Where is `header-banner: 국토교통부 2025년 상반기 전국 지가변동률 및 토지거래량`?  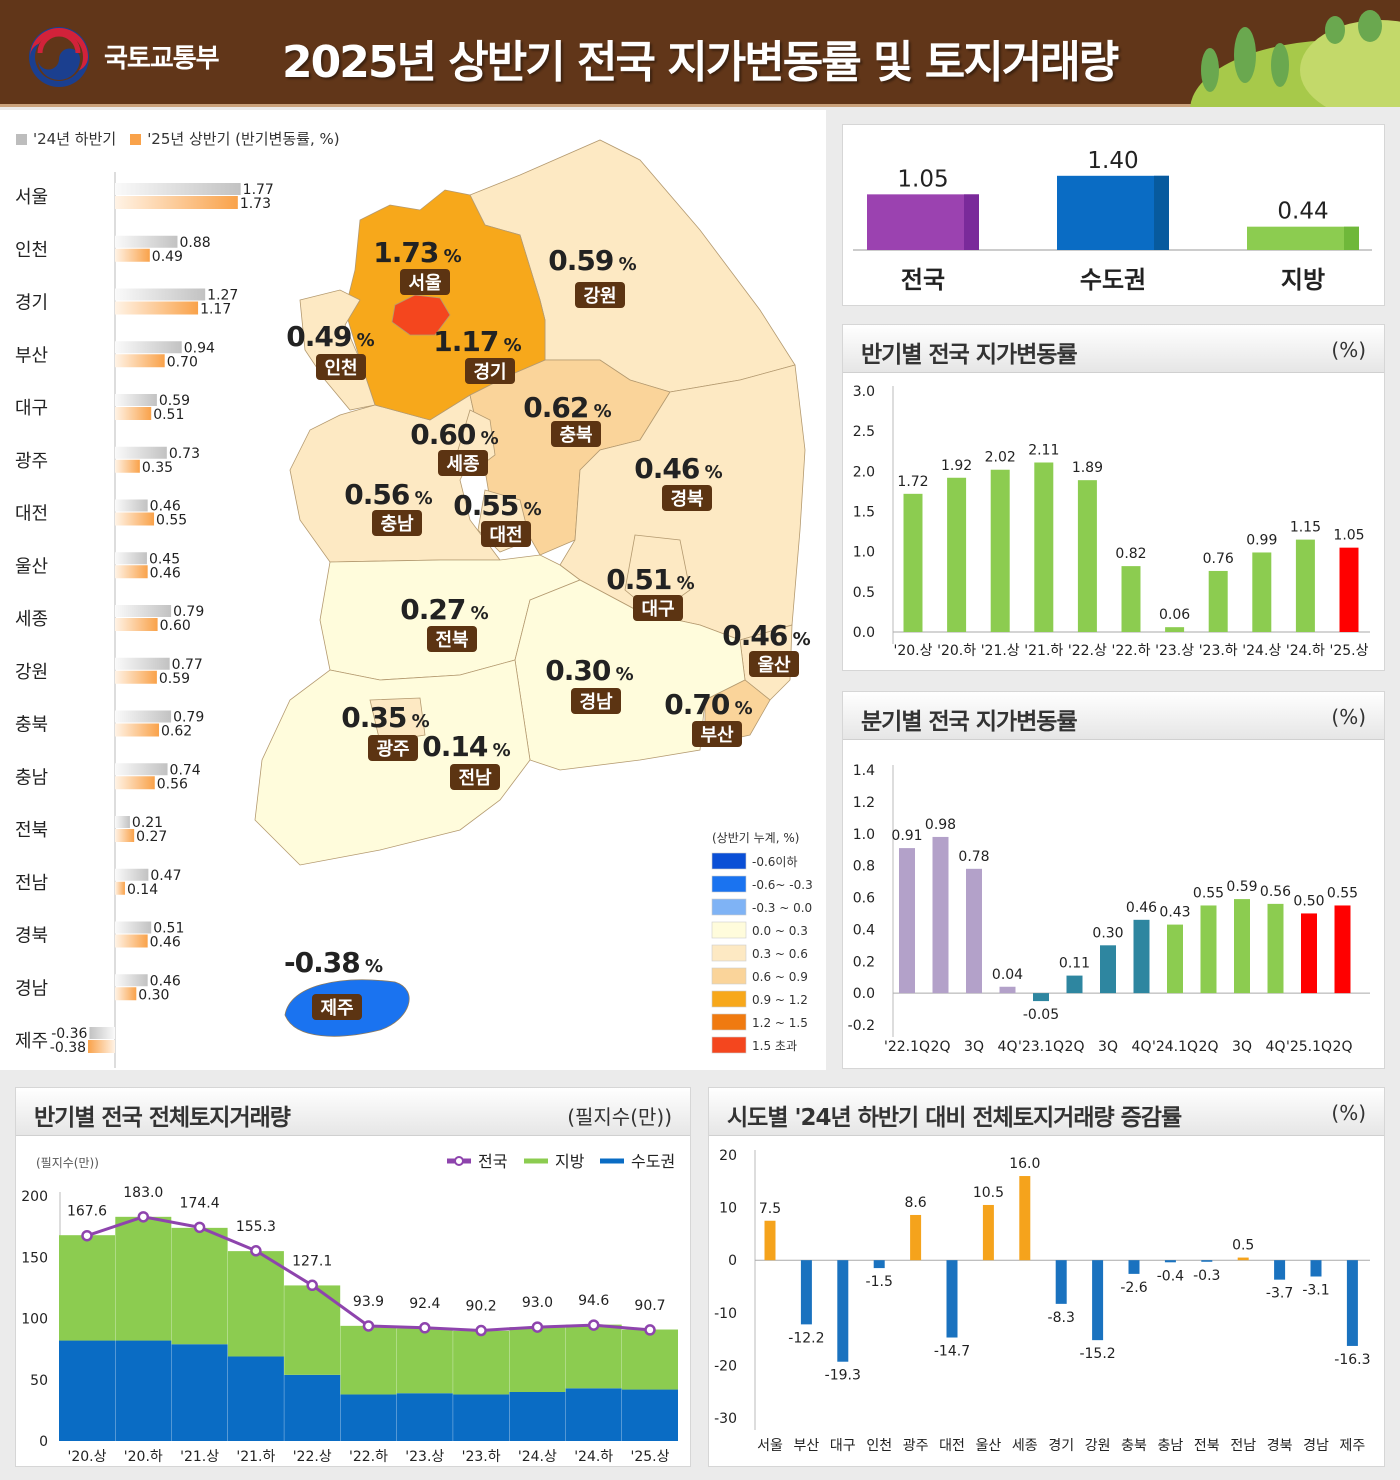 header-banner: 국토교통부 2025년 상반기 전국 지가변동률 및 토지거래량 is located at coordinates (700, 53).